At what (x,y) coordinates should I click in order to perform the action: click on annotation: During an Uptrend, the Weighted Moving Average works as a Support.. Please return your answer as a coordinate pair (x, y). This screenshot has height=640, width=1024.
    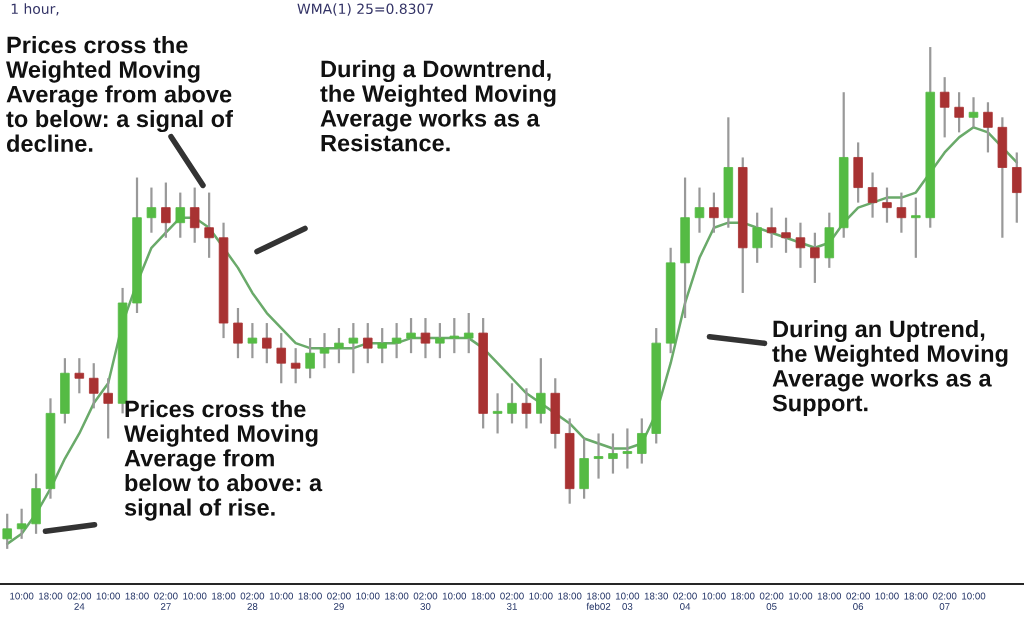
    Looking at the image, I should click on (890, 368).